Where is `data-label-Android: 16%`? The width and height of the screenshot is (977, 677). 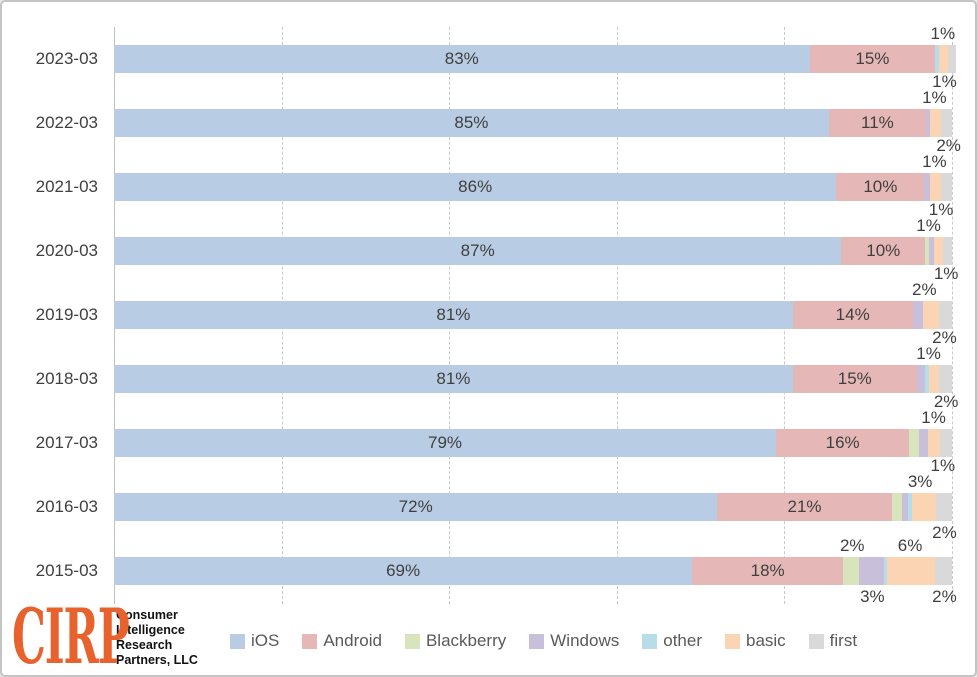
data-label-Android: 16% is located at coordinates (842, 442).